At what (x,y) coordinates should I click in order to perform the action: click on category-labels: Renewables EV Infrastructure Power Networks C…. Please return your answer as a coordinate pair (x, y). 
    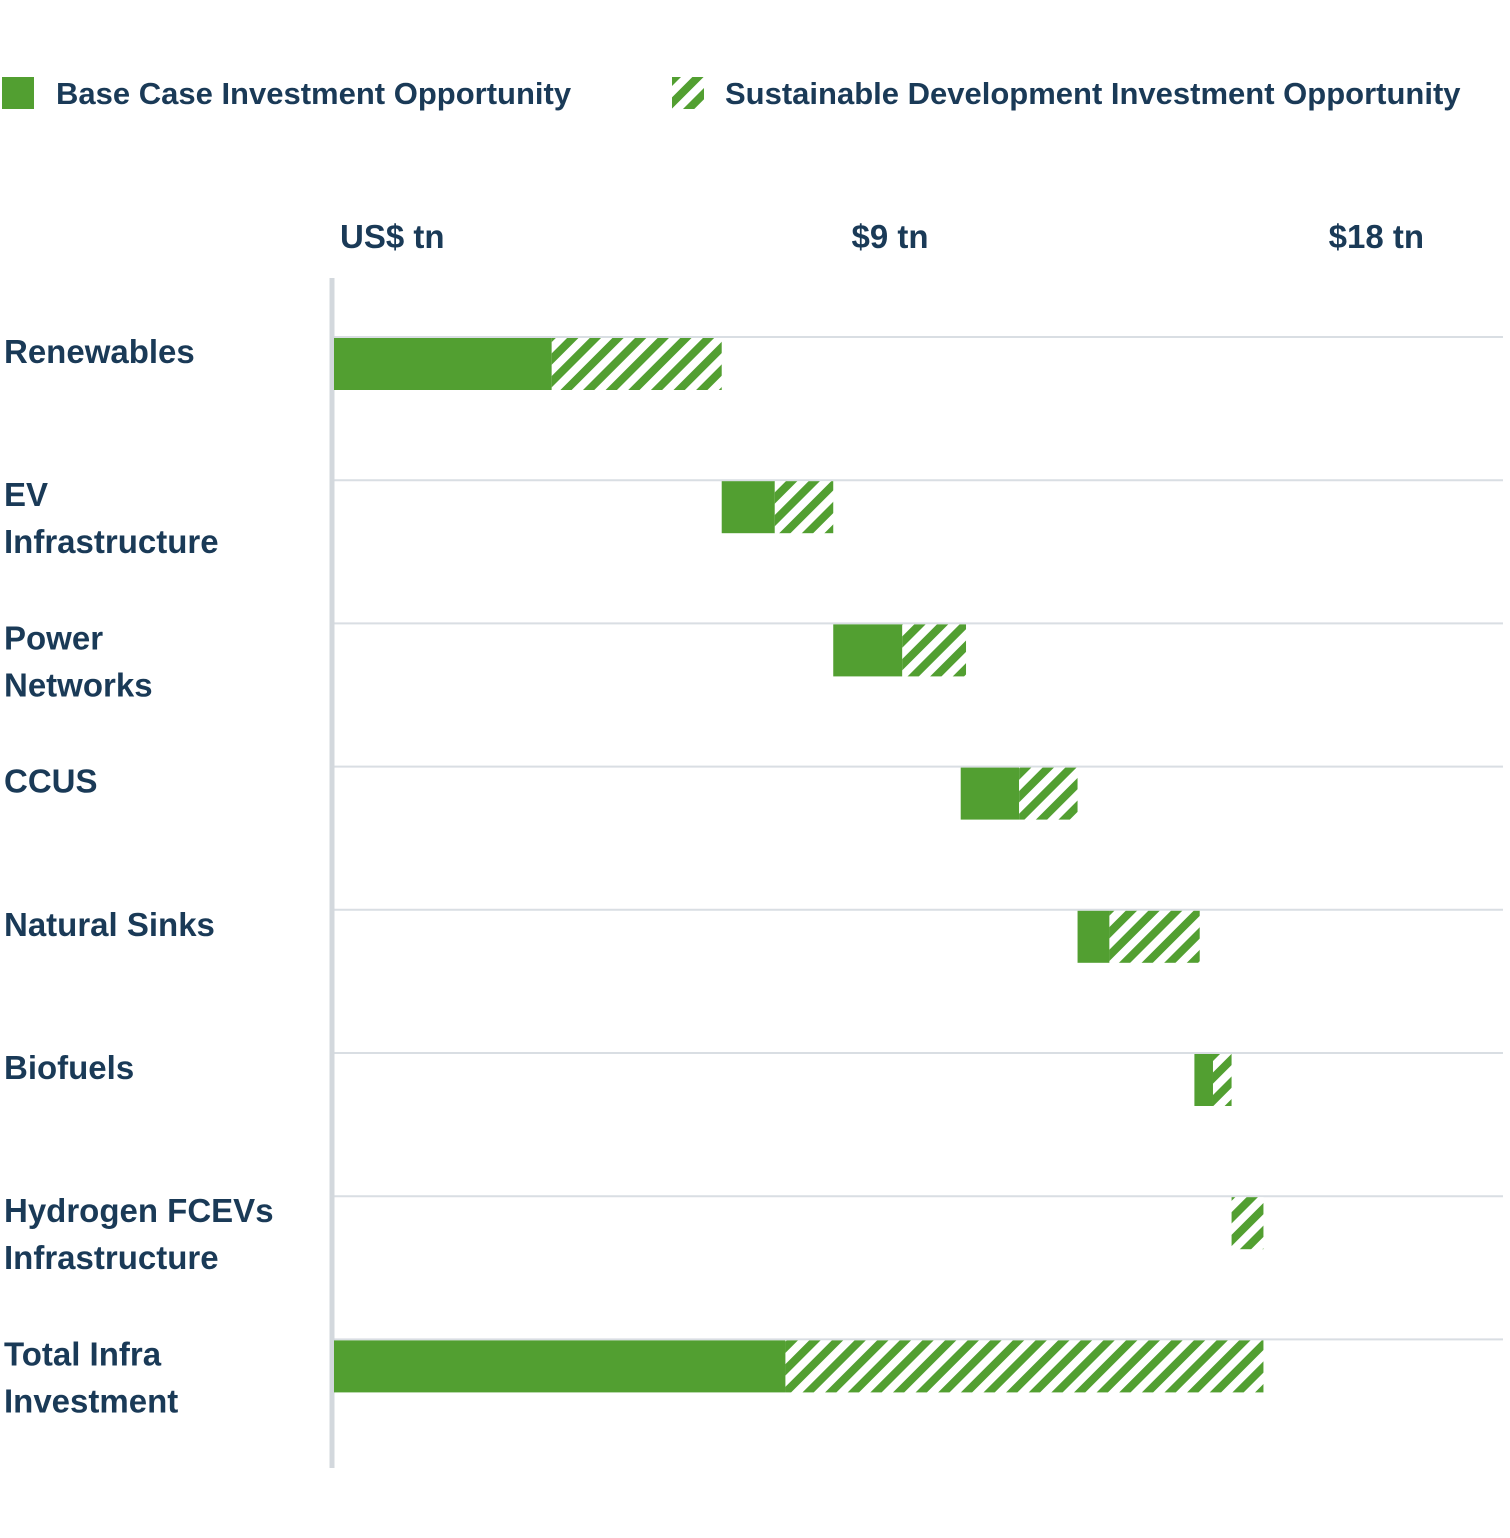
    Looking at the image, I should click on (139, 876).